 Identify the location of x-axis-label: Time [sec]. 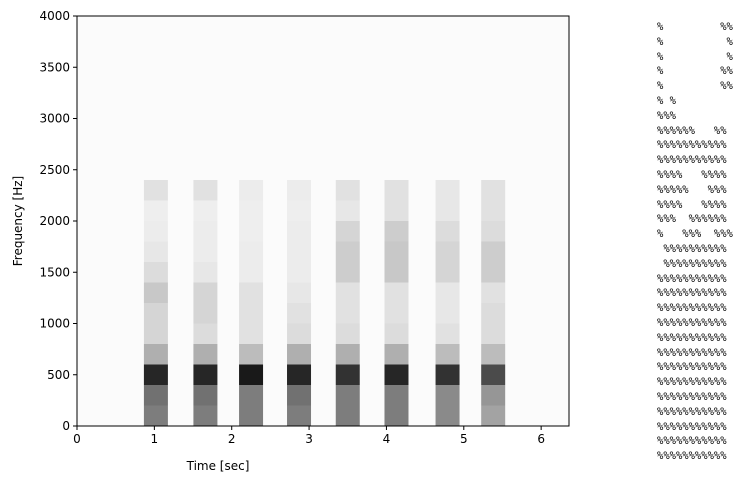
(218, 466).